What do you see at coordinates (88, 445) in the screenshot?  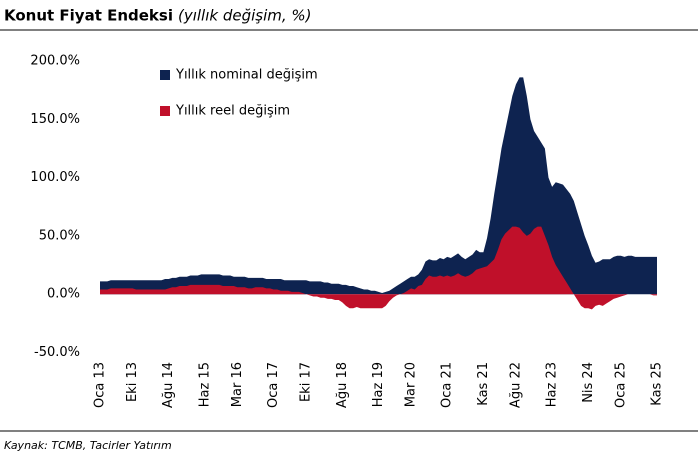 I see `source: Kaynak: TCMB, Tacirler Yatırım` at bounding box center [88, 445].